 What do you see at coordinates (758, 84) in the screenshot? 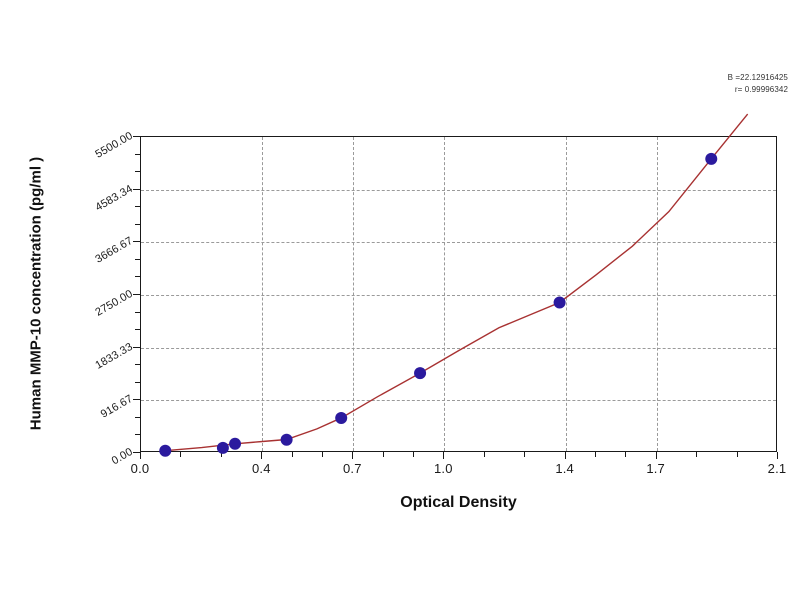
I see `statistics-annotation: B =22.12916425 r= 0.99996342` at bounding box center [758, 84].